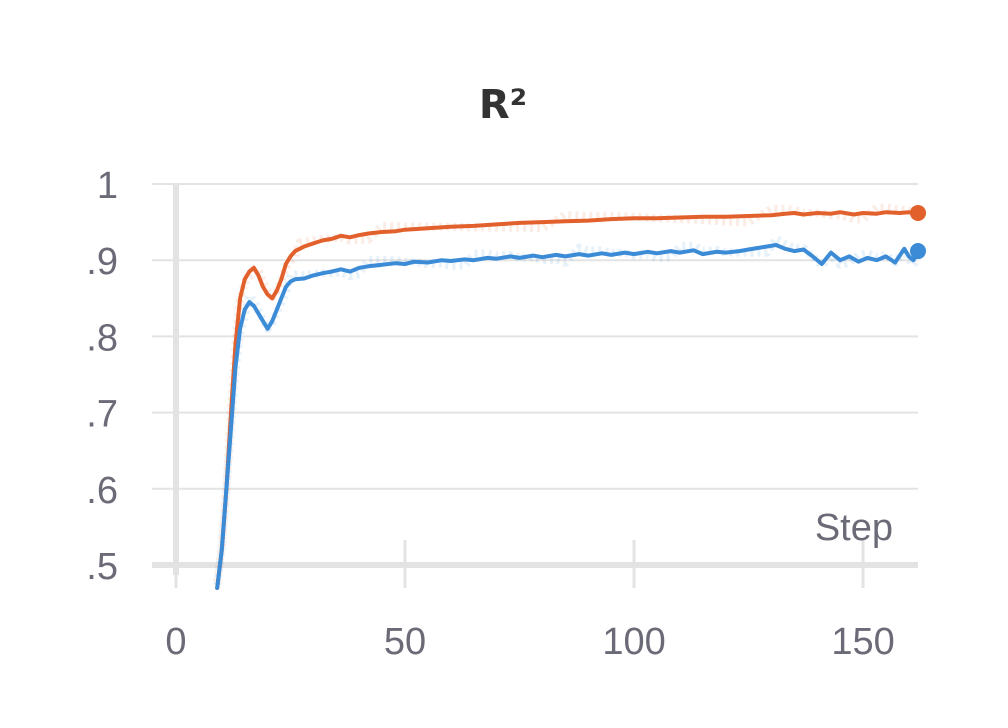  I want to click on x-tick-label: 0, so click(175, 642).